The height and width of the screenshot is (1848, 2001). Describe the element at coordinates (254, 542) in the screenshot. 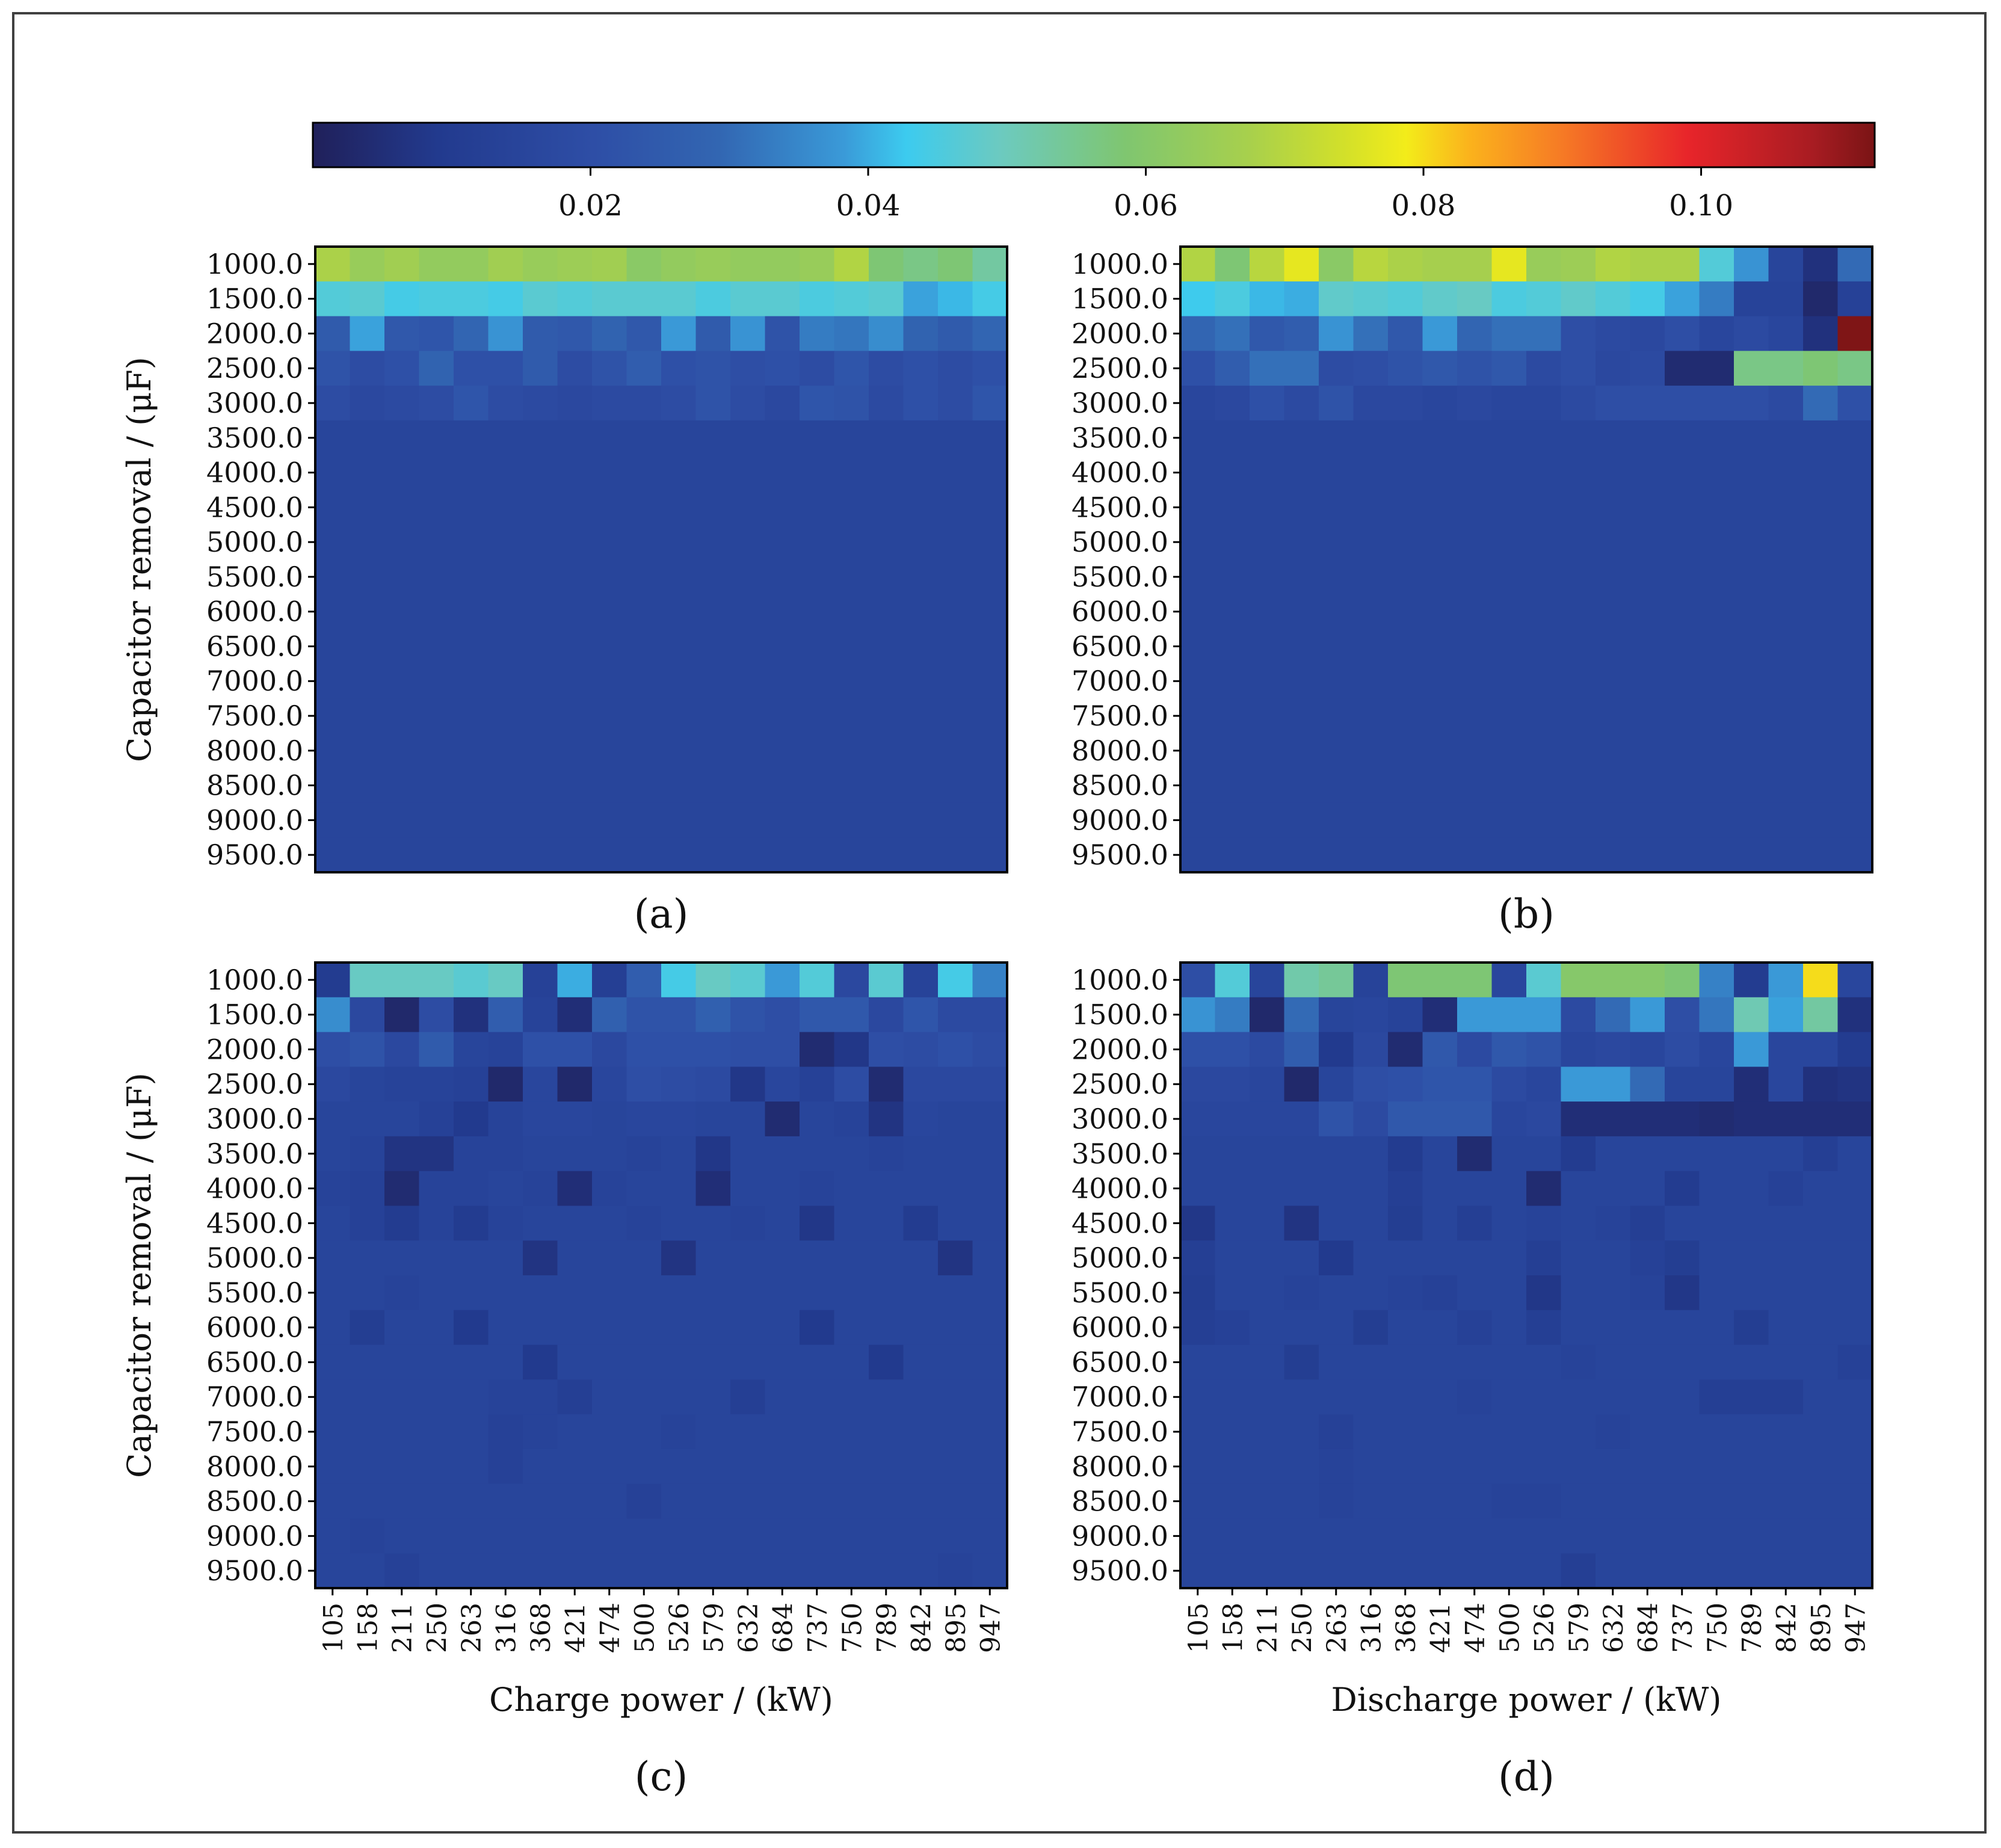

I see `y-tick-label: 5000.0` at that location.